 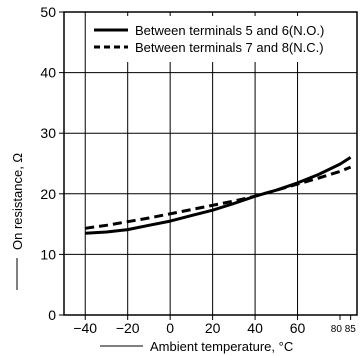 I want to click on legend-label-series-1: Between terminals 5 and 6(N.O.), so click(x=229, y=30).